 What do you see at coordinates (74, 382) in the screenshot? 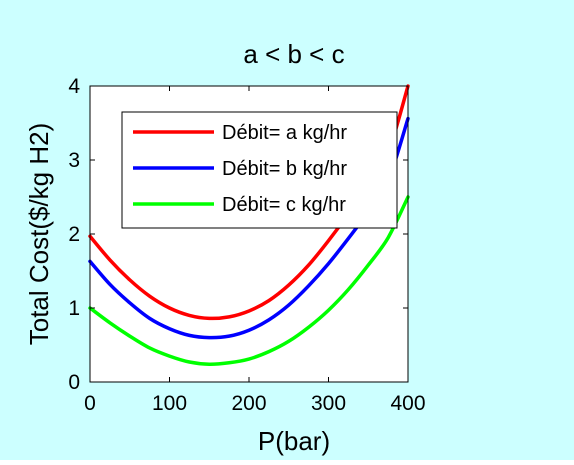
I see `y-tick-label: 0` at bounding box center [74, 382].